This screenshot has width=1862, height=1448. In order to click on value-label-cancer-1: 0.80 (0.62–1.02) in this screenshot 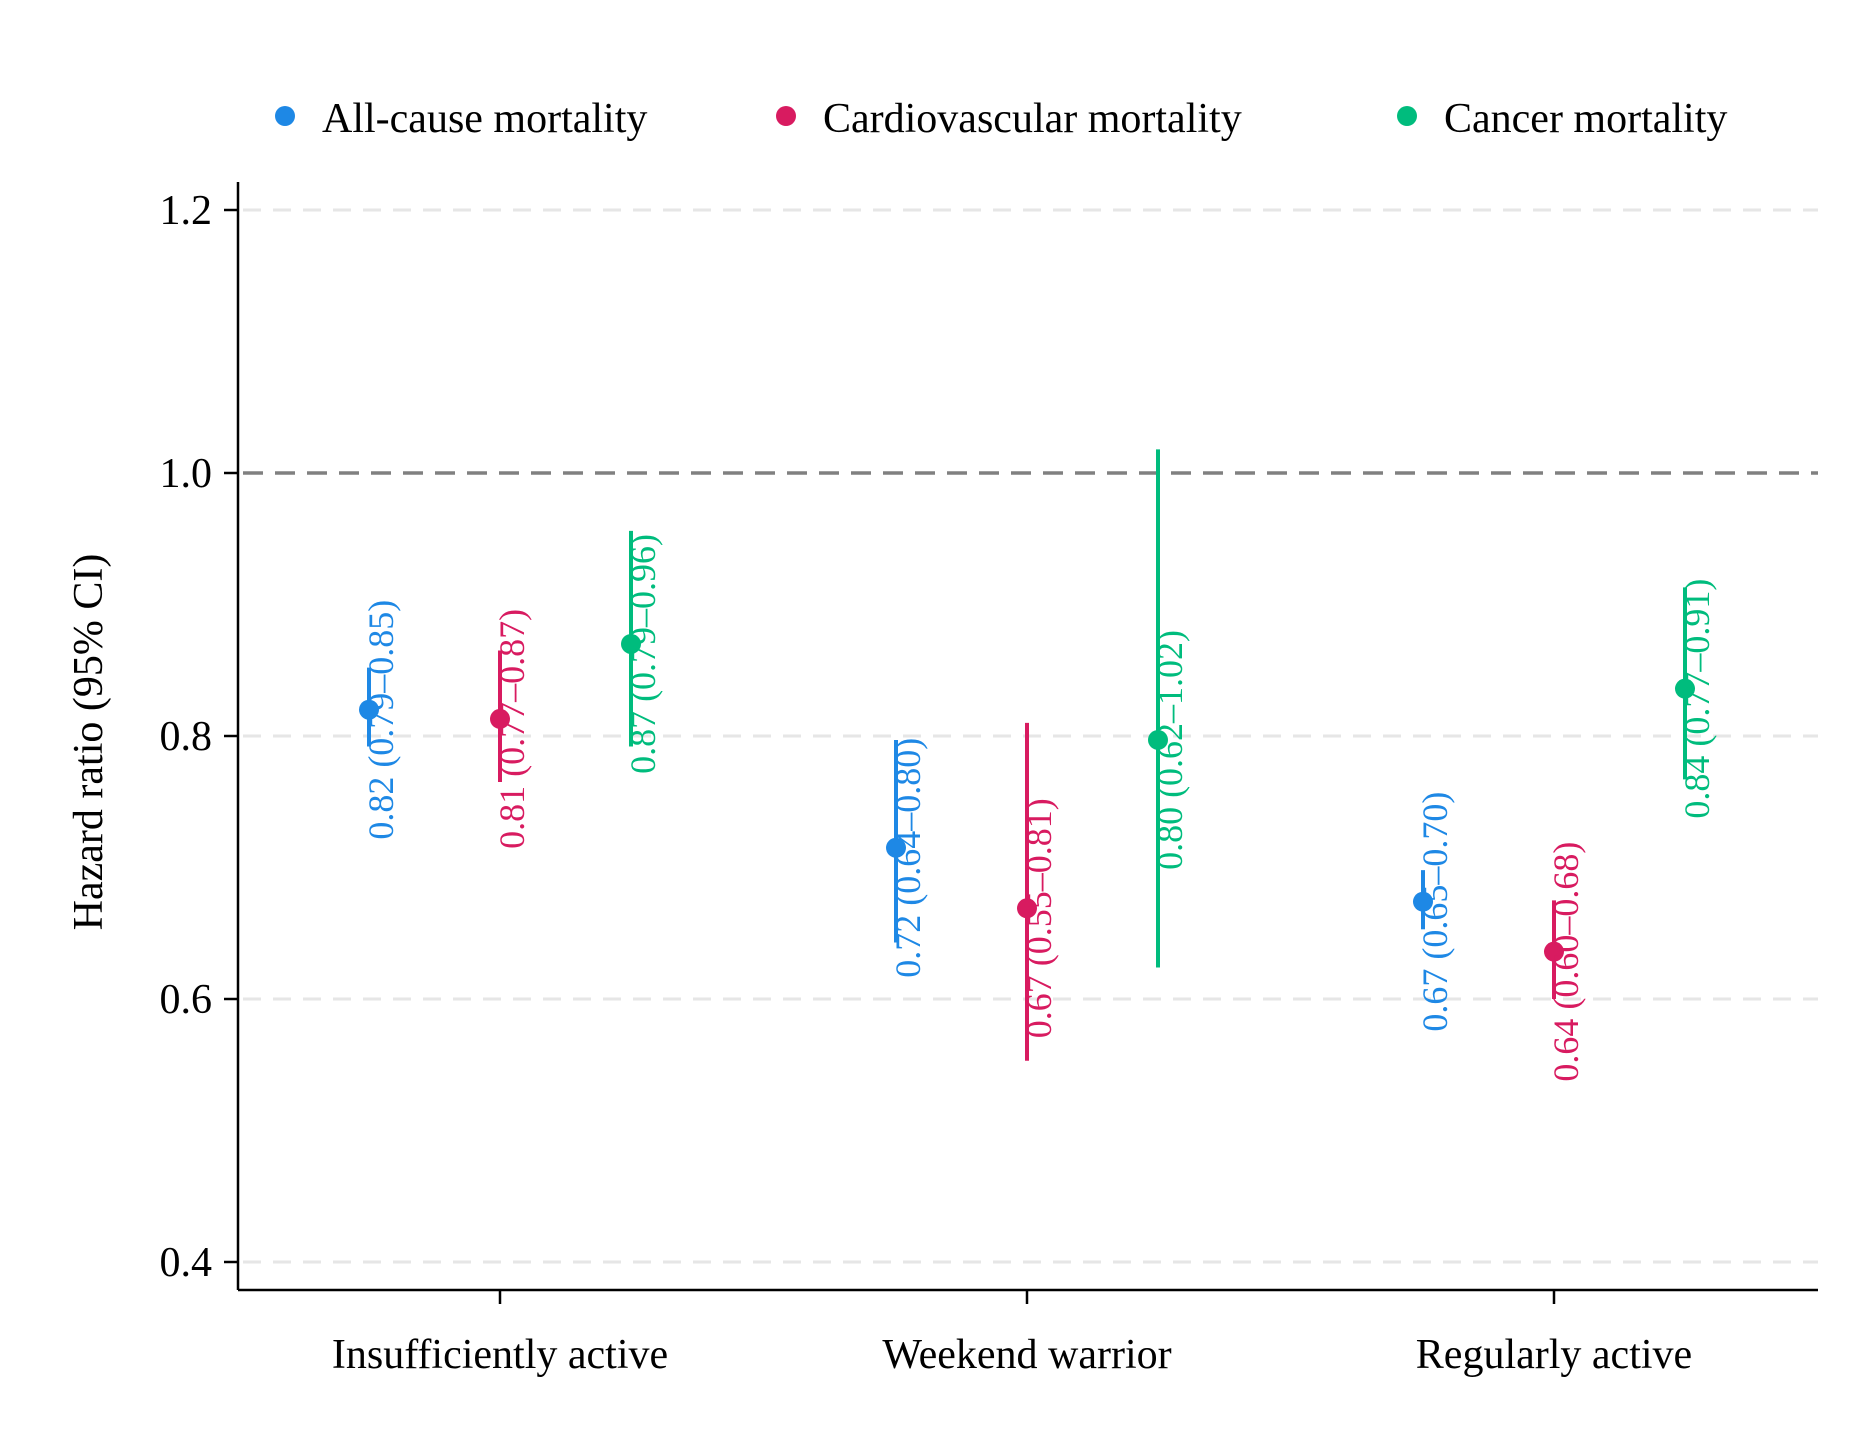, I will do `click(1170, 750)`.